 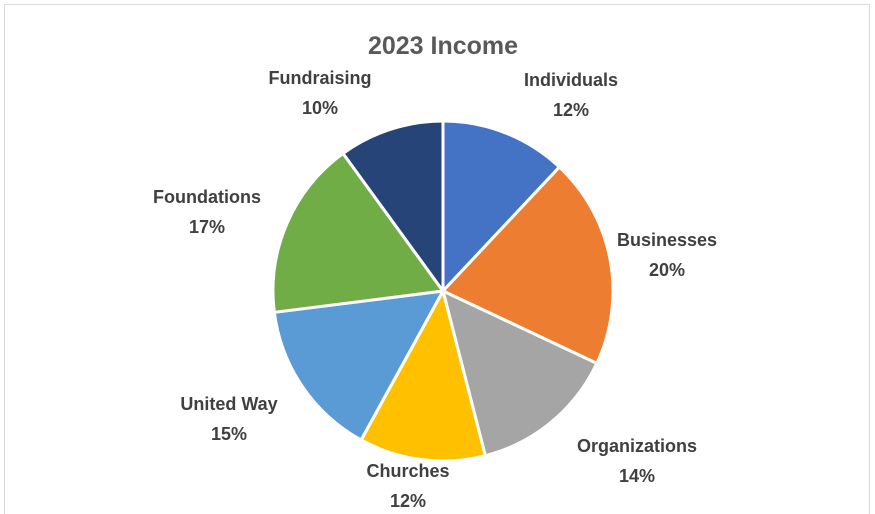 I want to click on data-label-individuals-value: 12%, so click(x=571, y=110).